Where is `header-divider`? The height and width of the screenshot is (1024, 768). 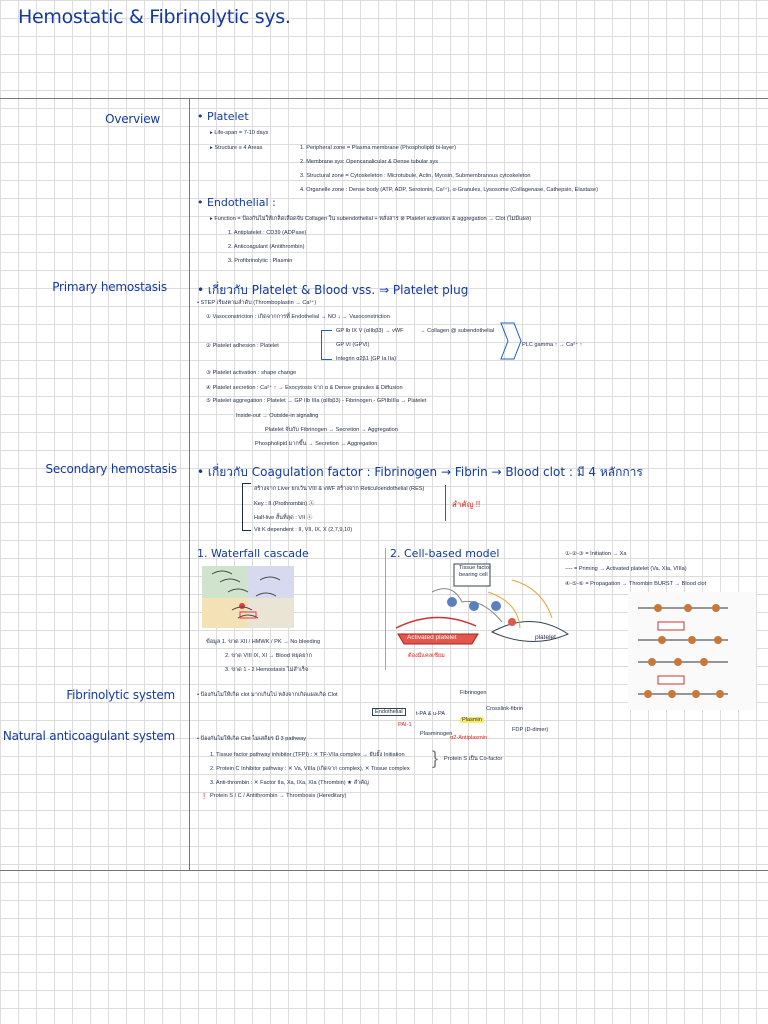
header-divider is located at coordinates (384, 98).